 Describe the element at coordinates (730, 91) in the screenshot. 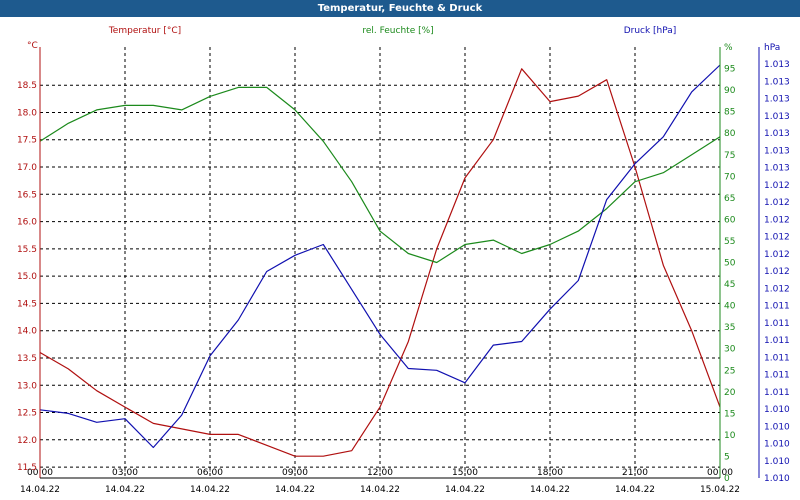

I see `humidity-tick-label: 90` at that location.